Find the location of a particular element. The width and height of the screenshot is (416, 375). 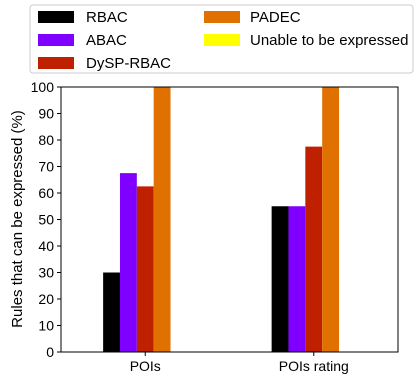

legend-label: DySP-RBAC is located at coordinates (128, 63).